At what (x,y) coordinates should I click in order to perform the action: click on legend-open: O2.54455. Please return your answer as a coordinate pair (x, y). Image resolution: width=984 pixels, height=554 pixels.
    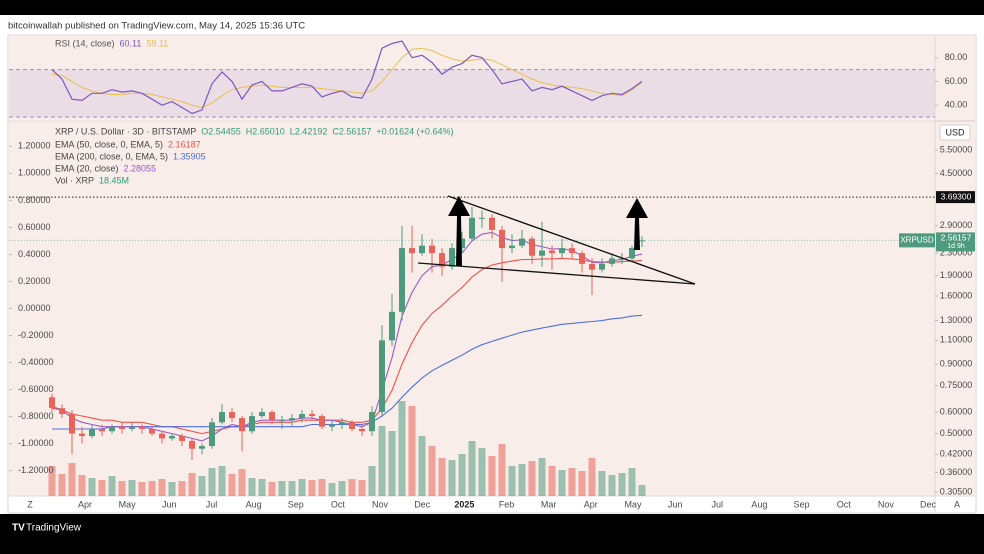
    Looking at the image, I should click on (221, 131).